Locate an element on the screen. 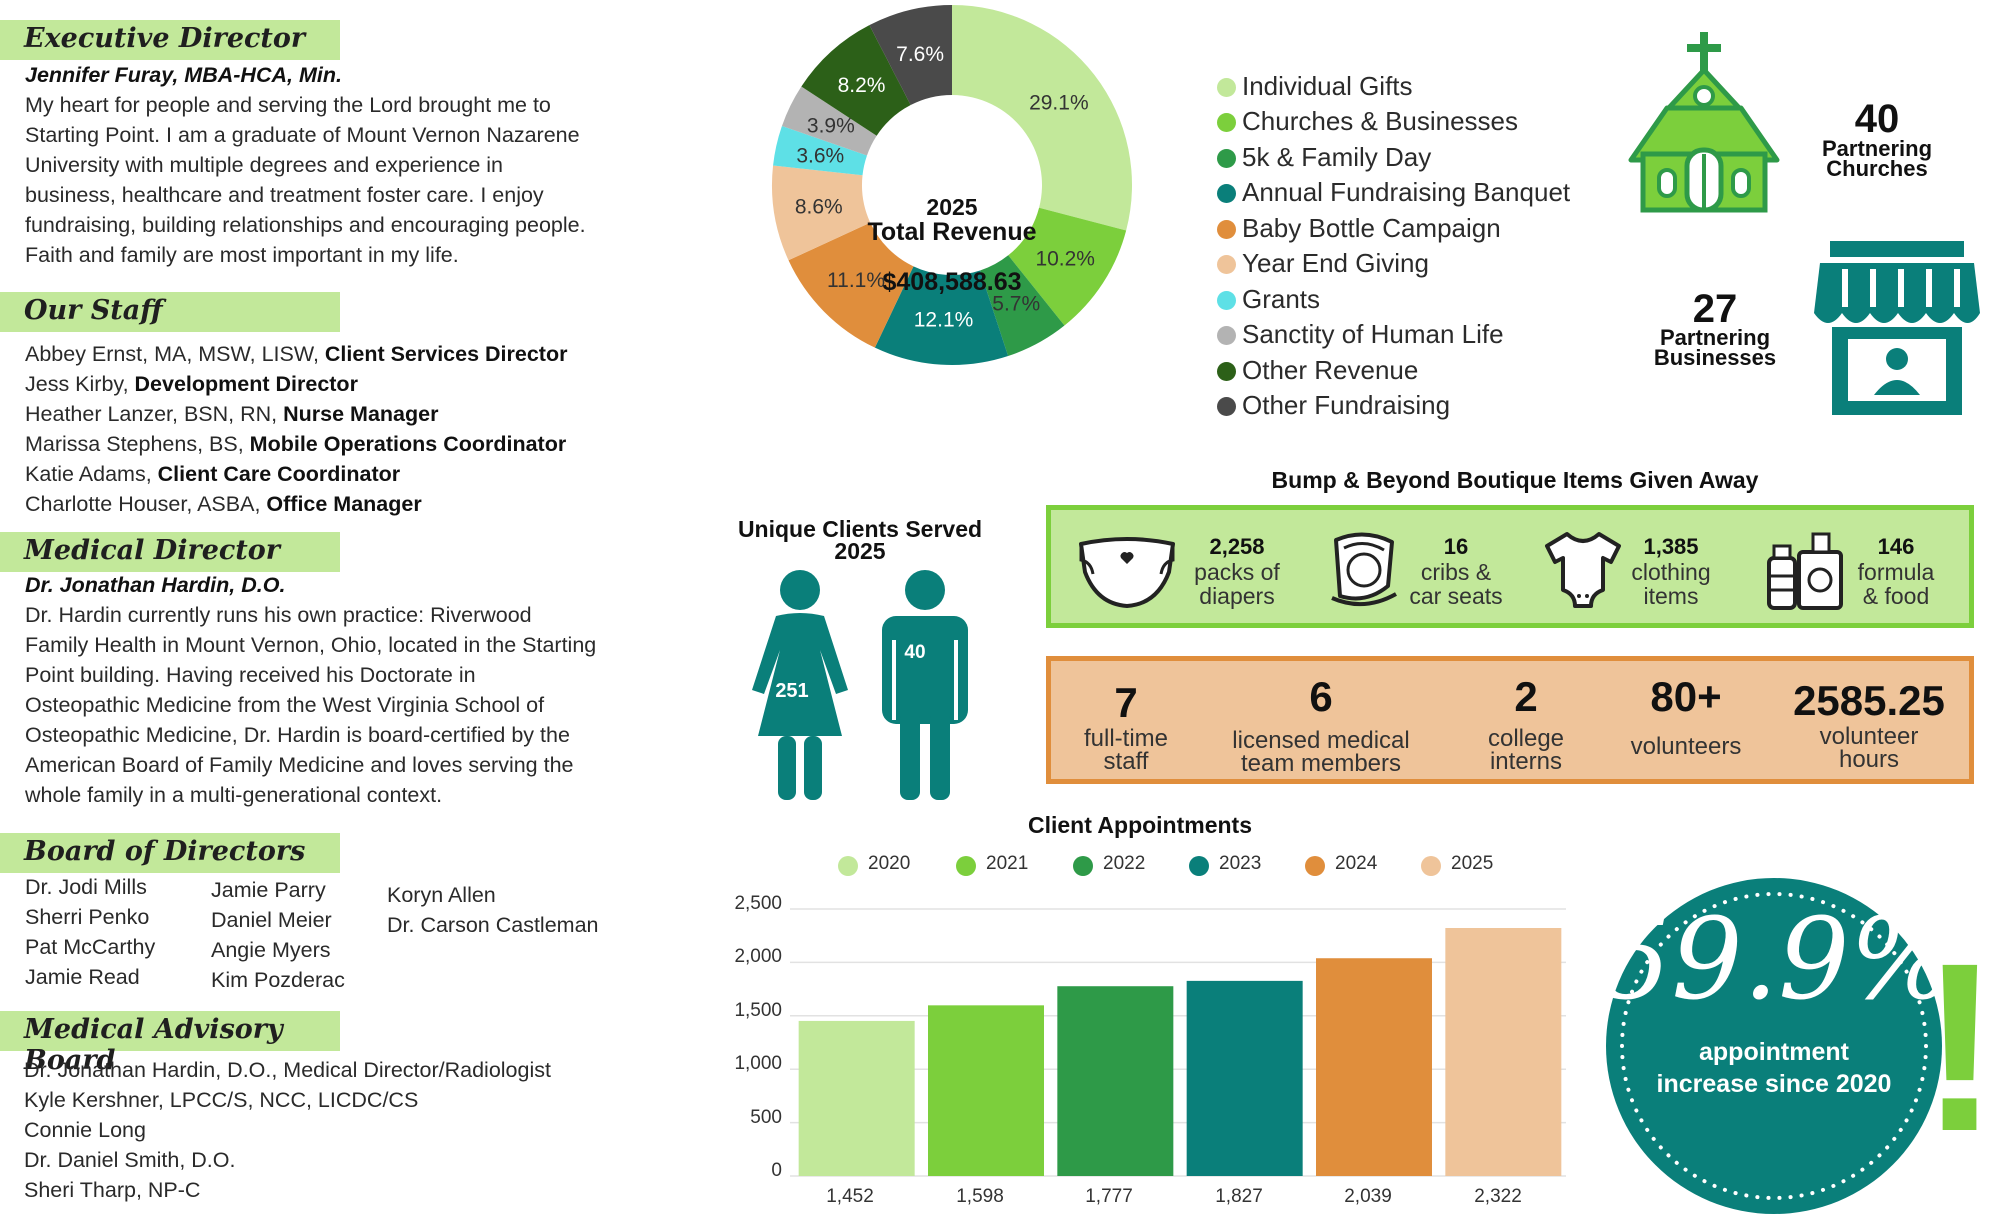  increase-circle is located at coordinates (1774, 1046).